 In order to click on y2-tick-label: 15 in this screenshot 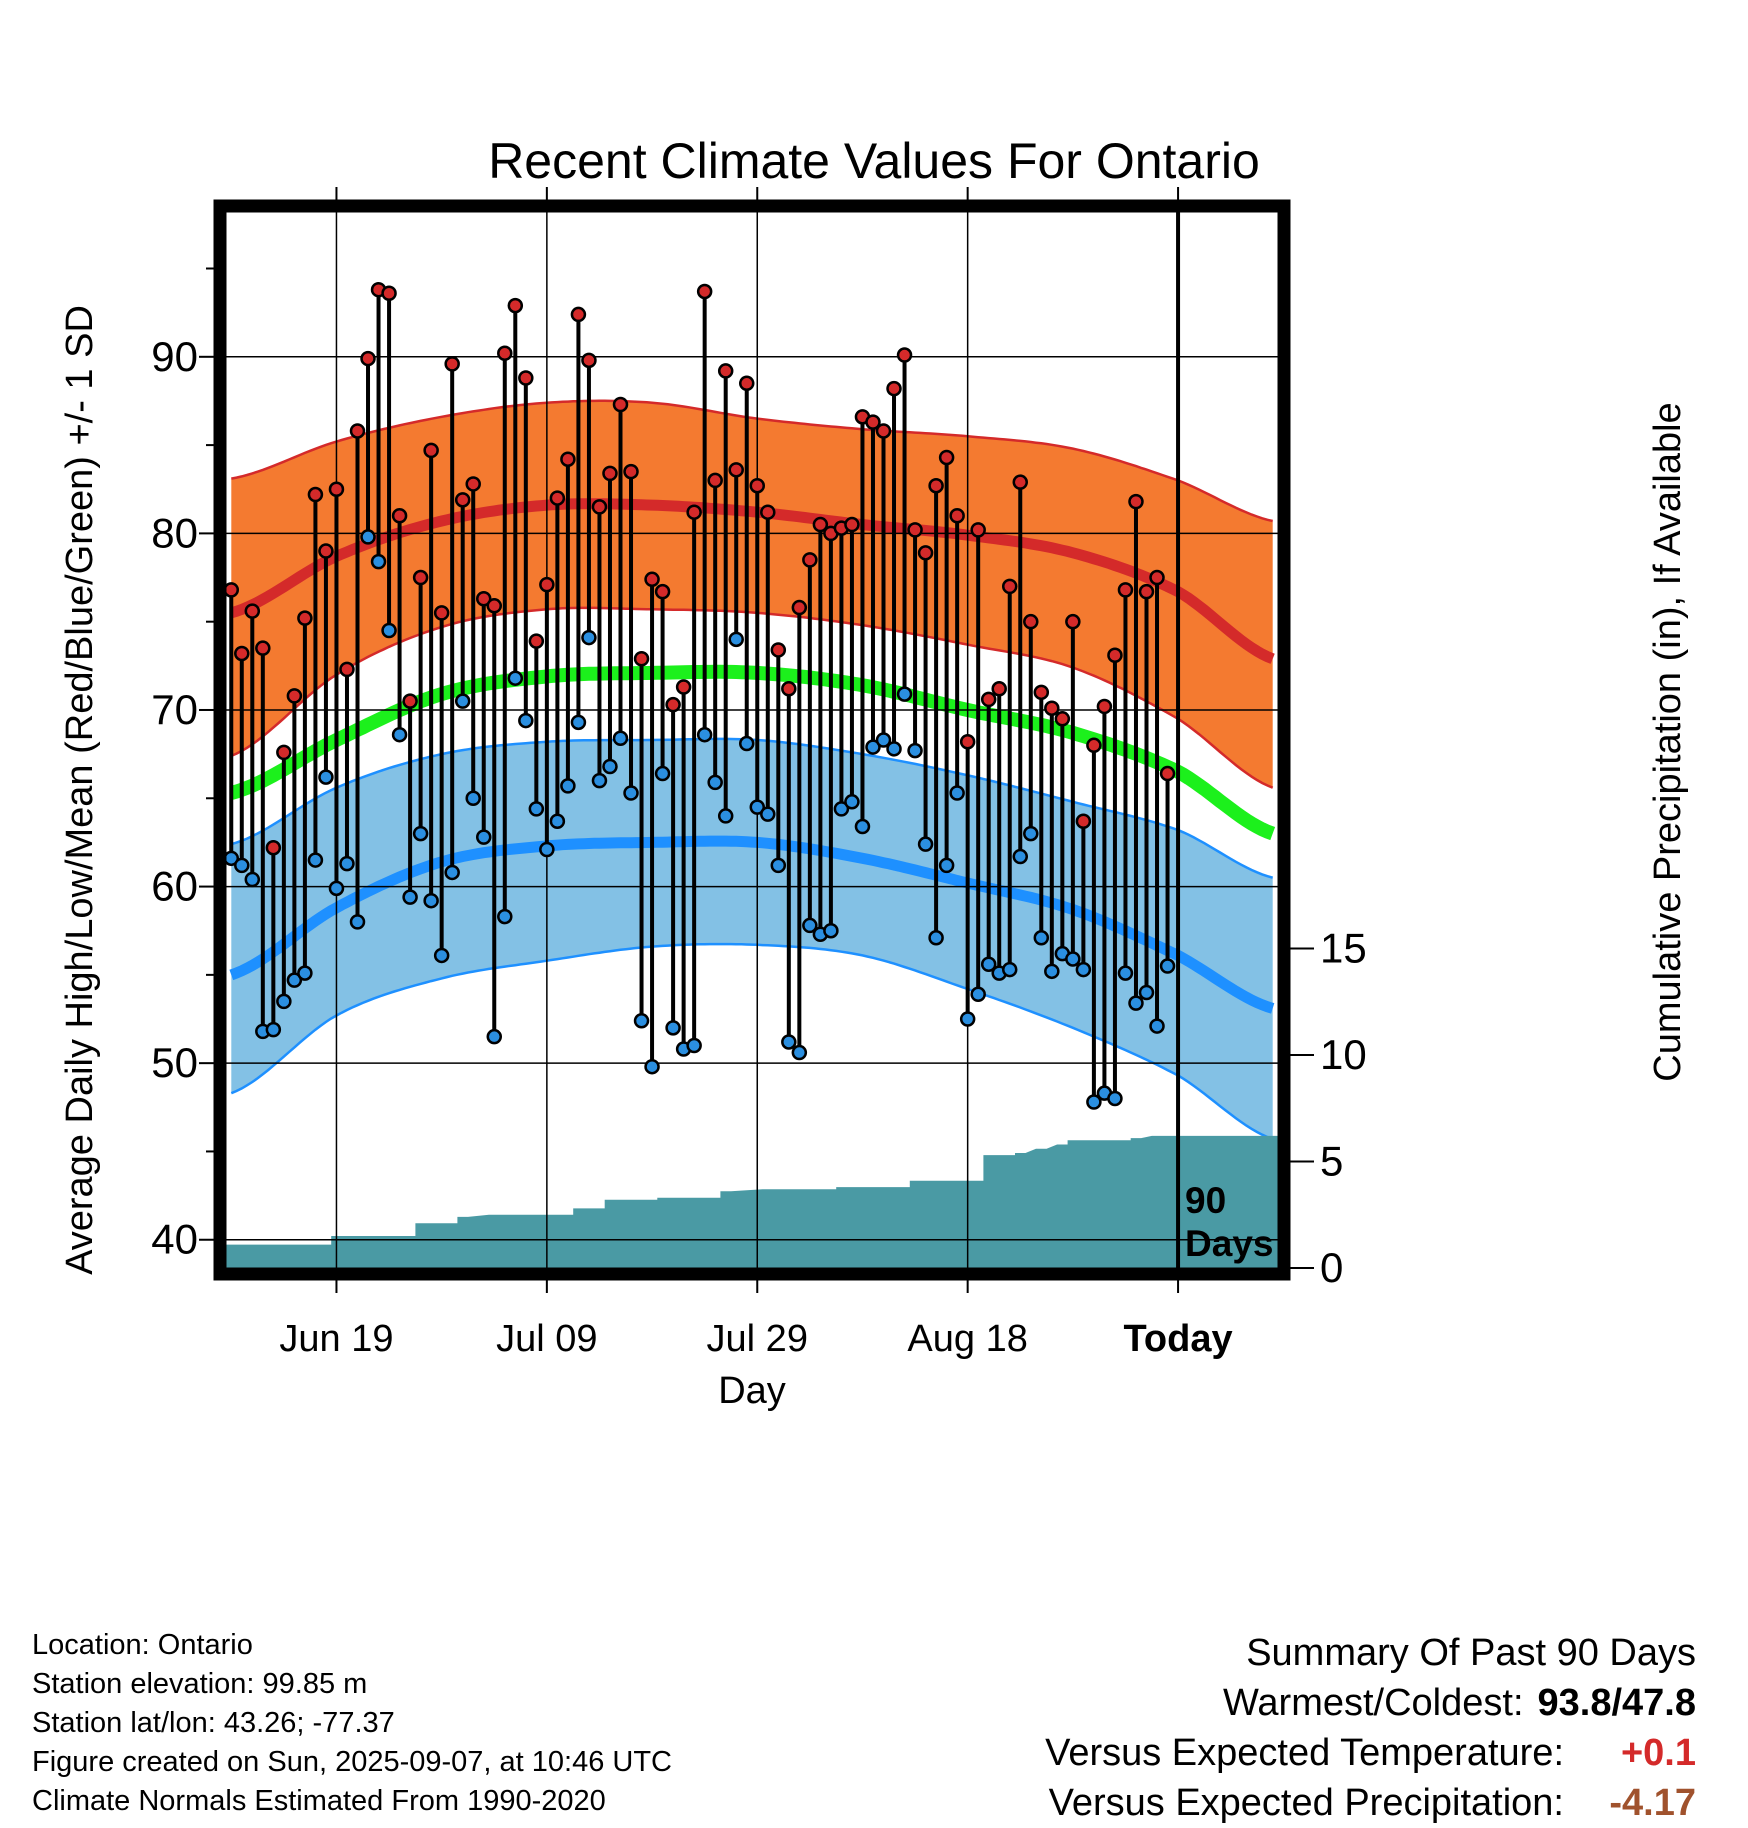, I will do `click(1343, 948)`.